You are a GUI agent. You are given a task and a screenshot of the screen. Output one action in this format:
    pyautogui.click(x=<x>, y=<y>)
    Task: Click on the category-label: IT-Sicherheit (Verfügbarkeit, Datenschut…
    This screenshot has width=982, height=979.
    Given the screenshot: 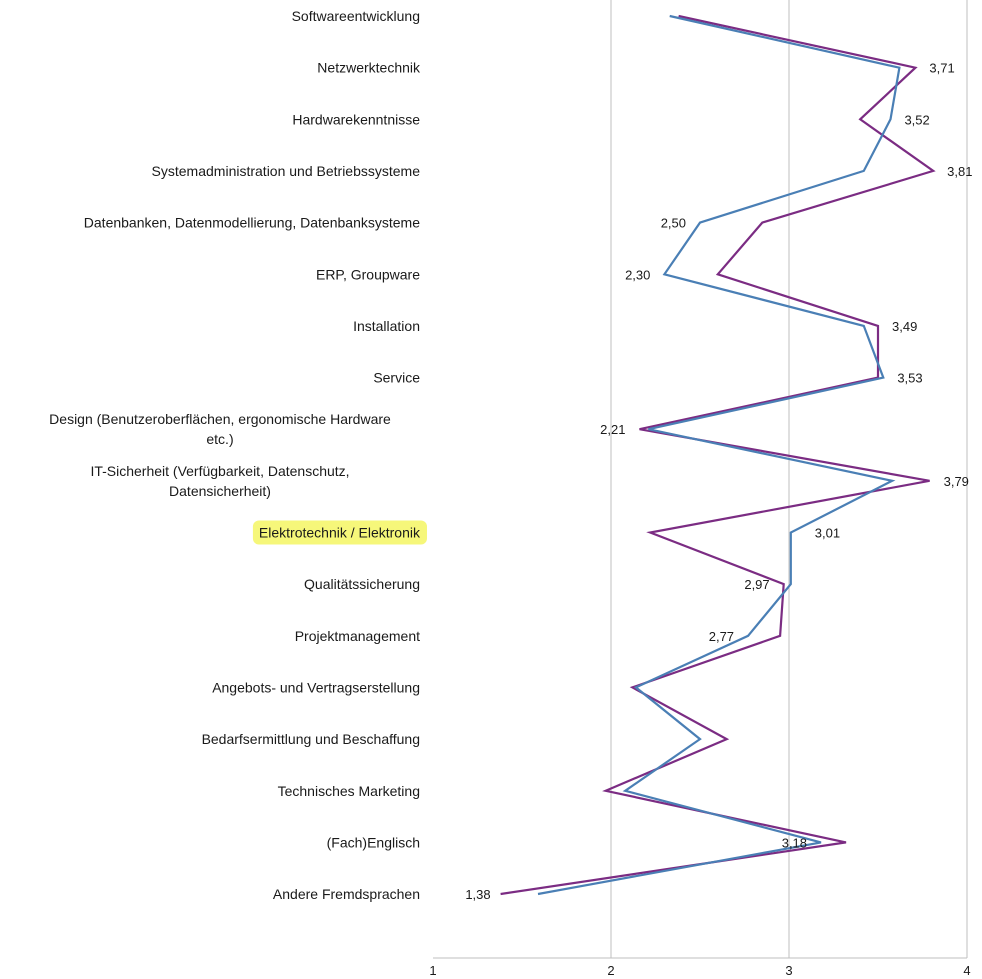 What is the action you would take?
    pyautogui.click(x=219, y=481)
    